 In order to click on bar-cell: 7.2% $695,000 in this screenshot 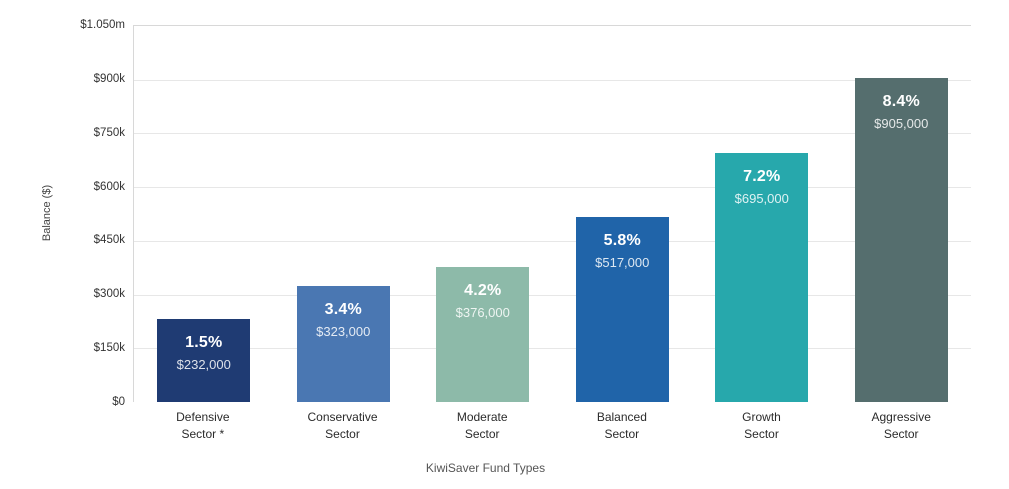, I will do `click(762, 214)`.